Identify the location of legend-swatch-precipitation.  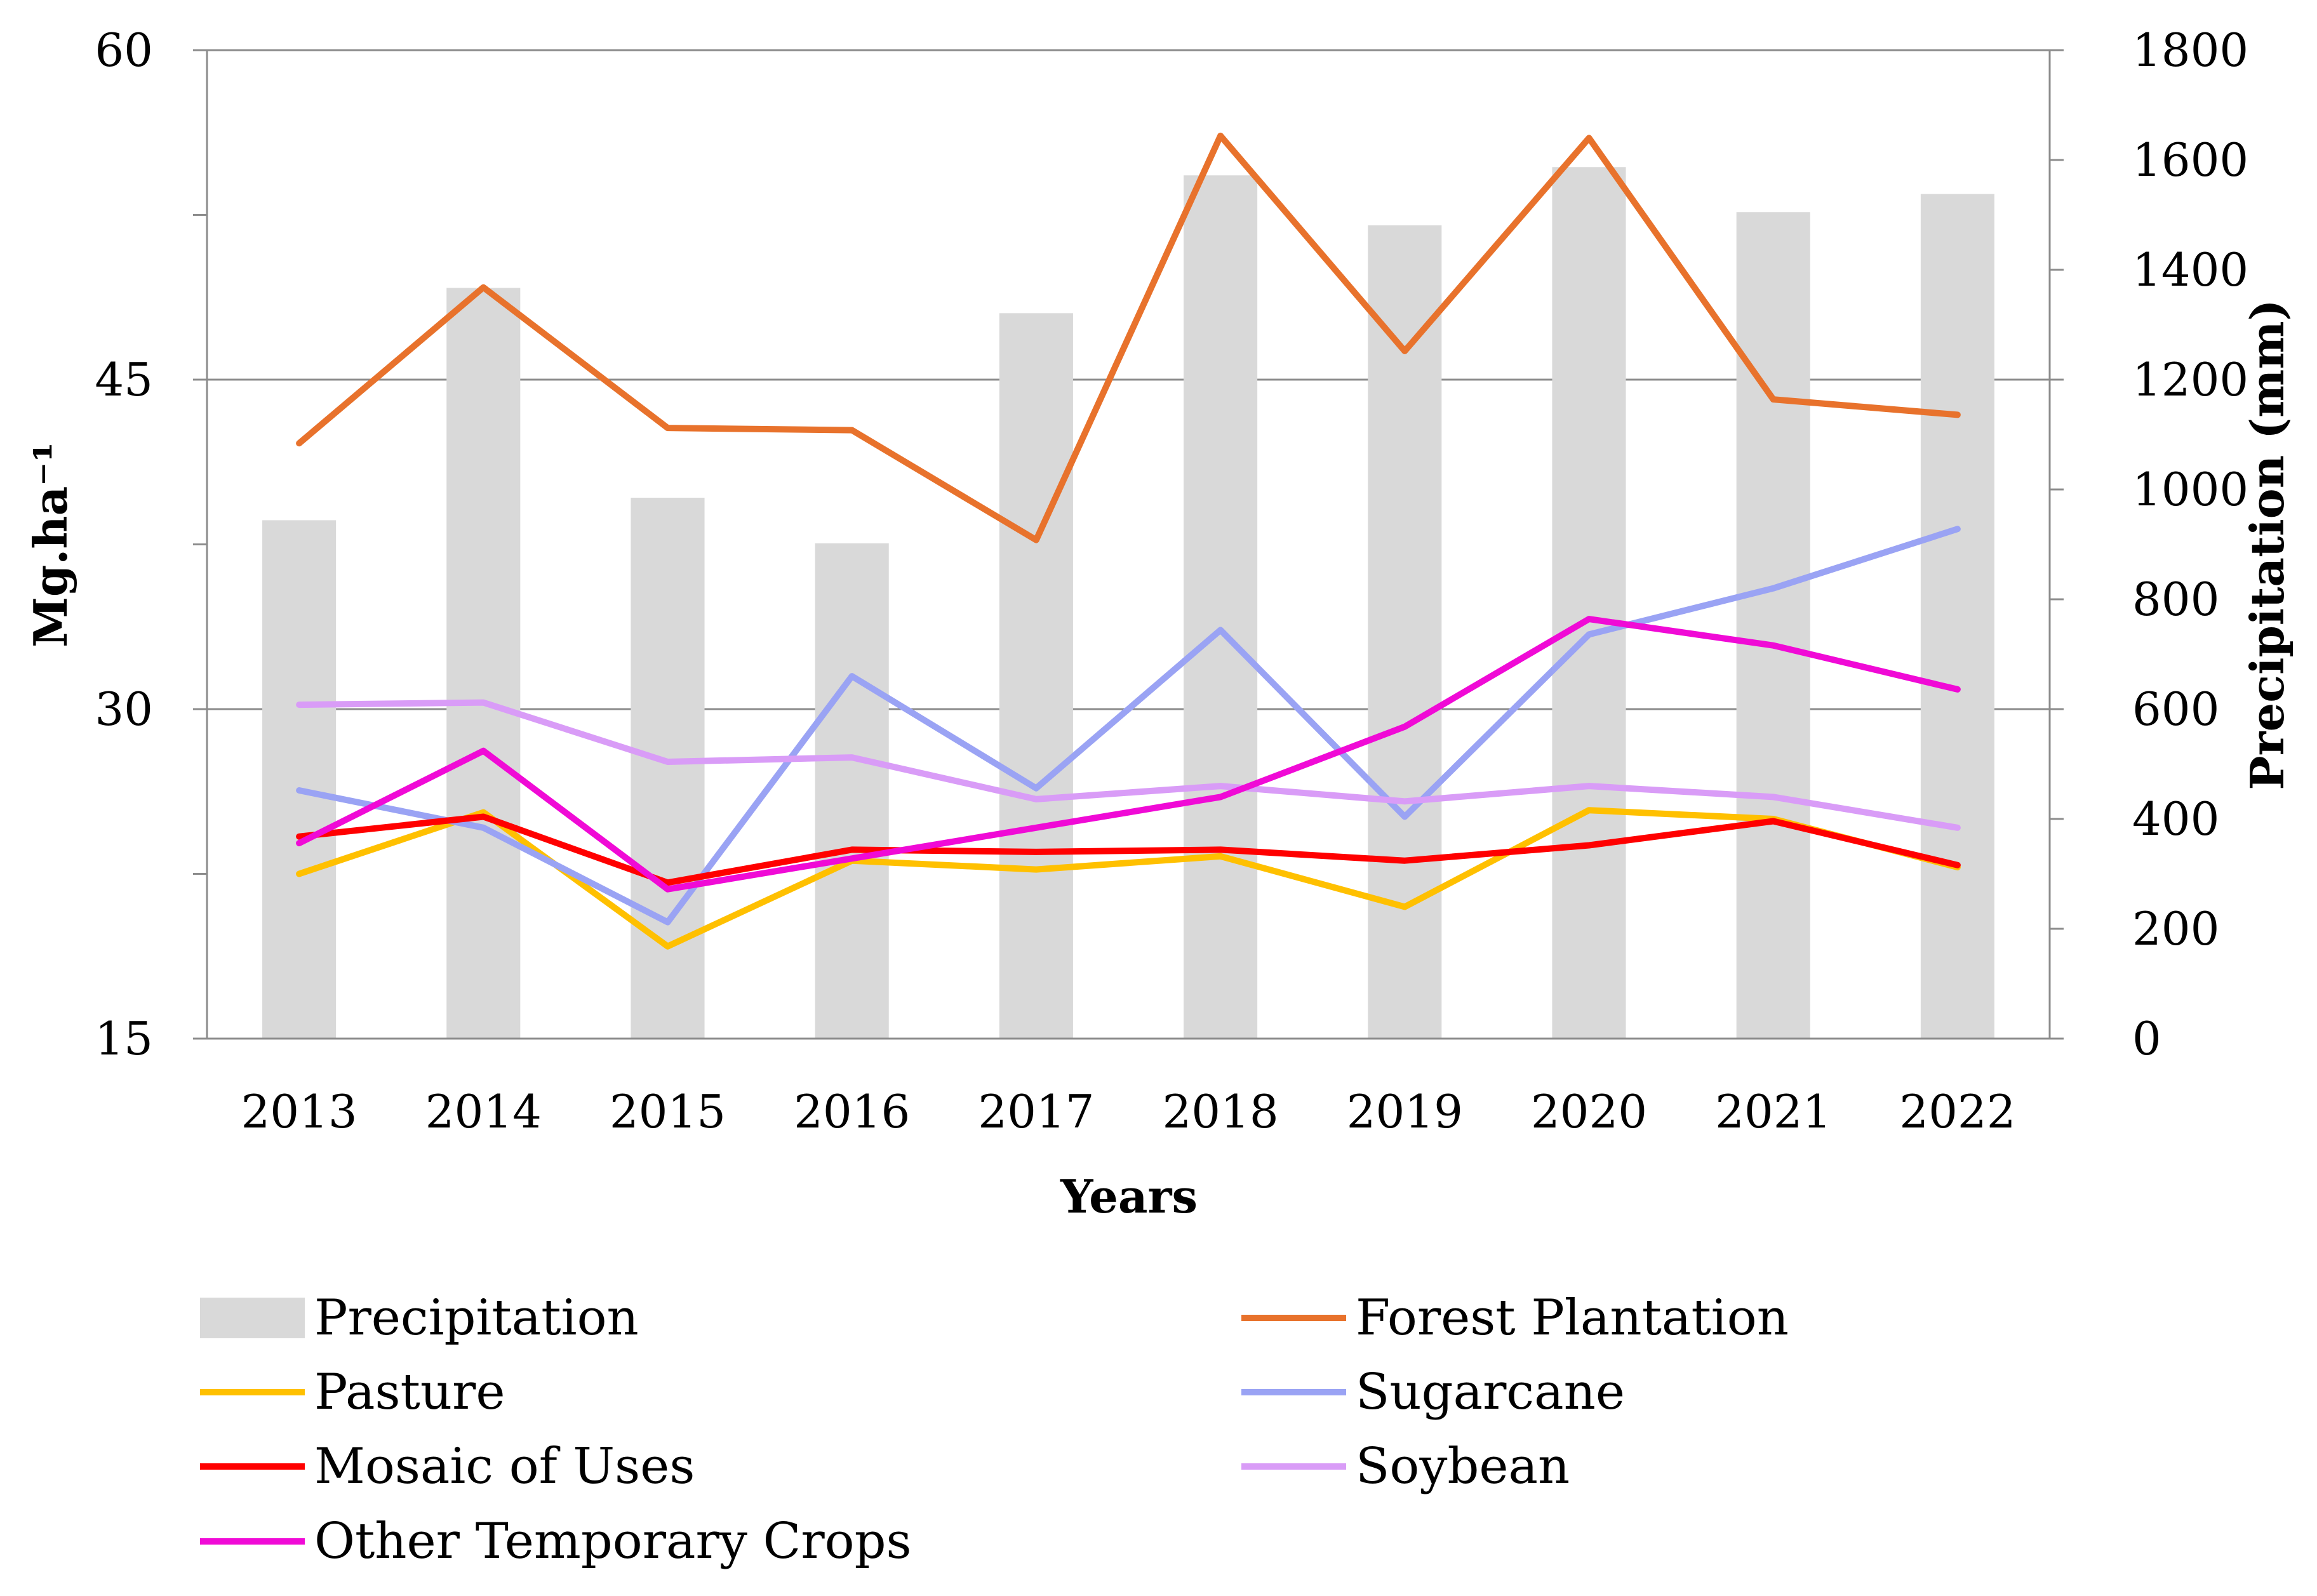
(252, 1318).